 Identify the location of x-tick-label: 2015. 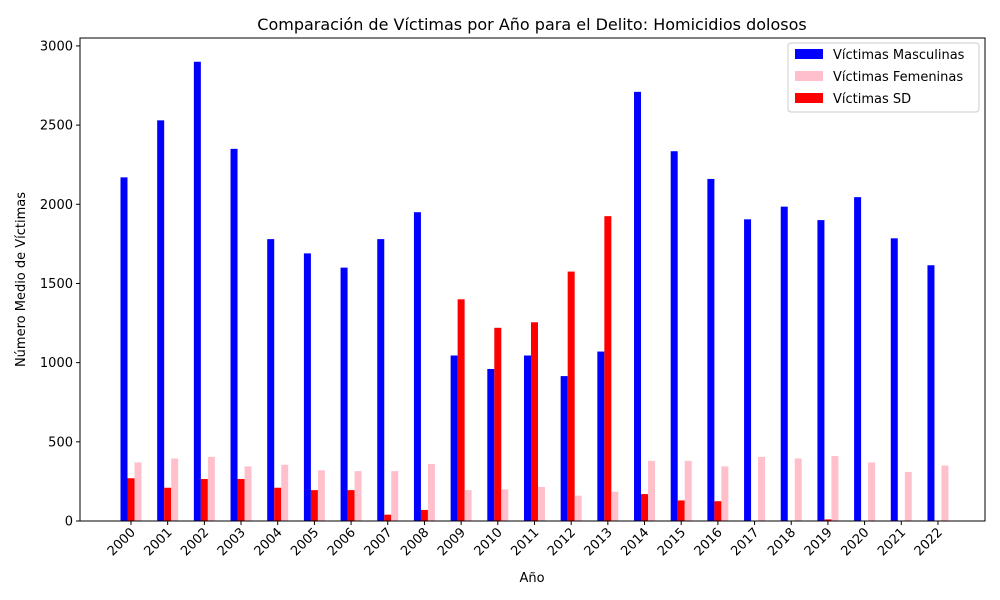
(672, 542).